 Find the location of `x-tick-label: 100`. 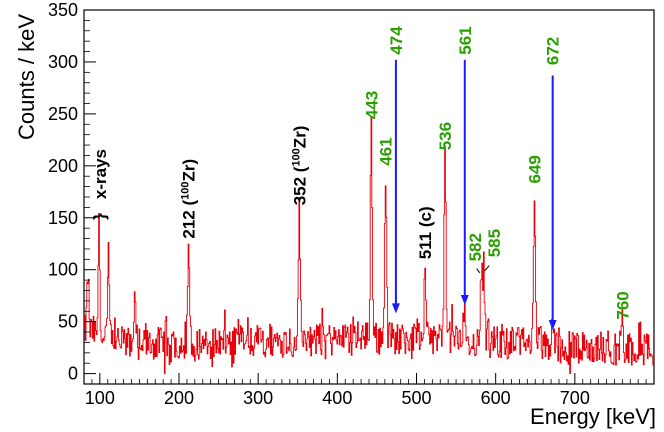

x-tick-label: 100 is located at coordinates (100, 398).